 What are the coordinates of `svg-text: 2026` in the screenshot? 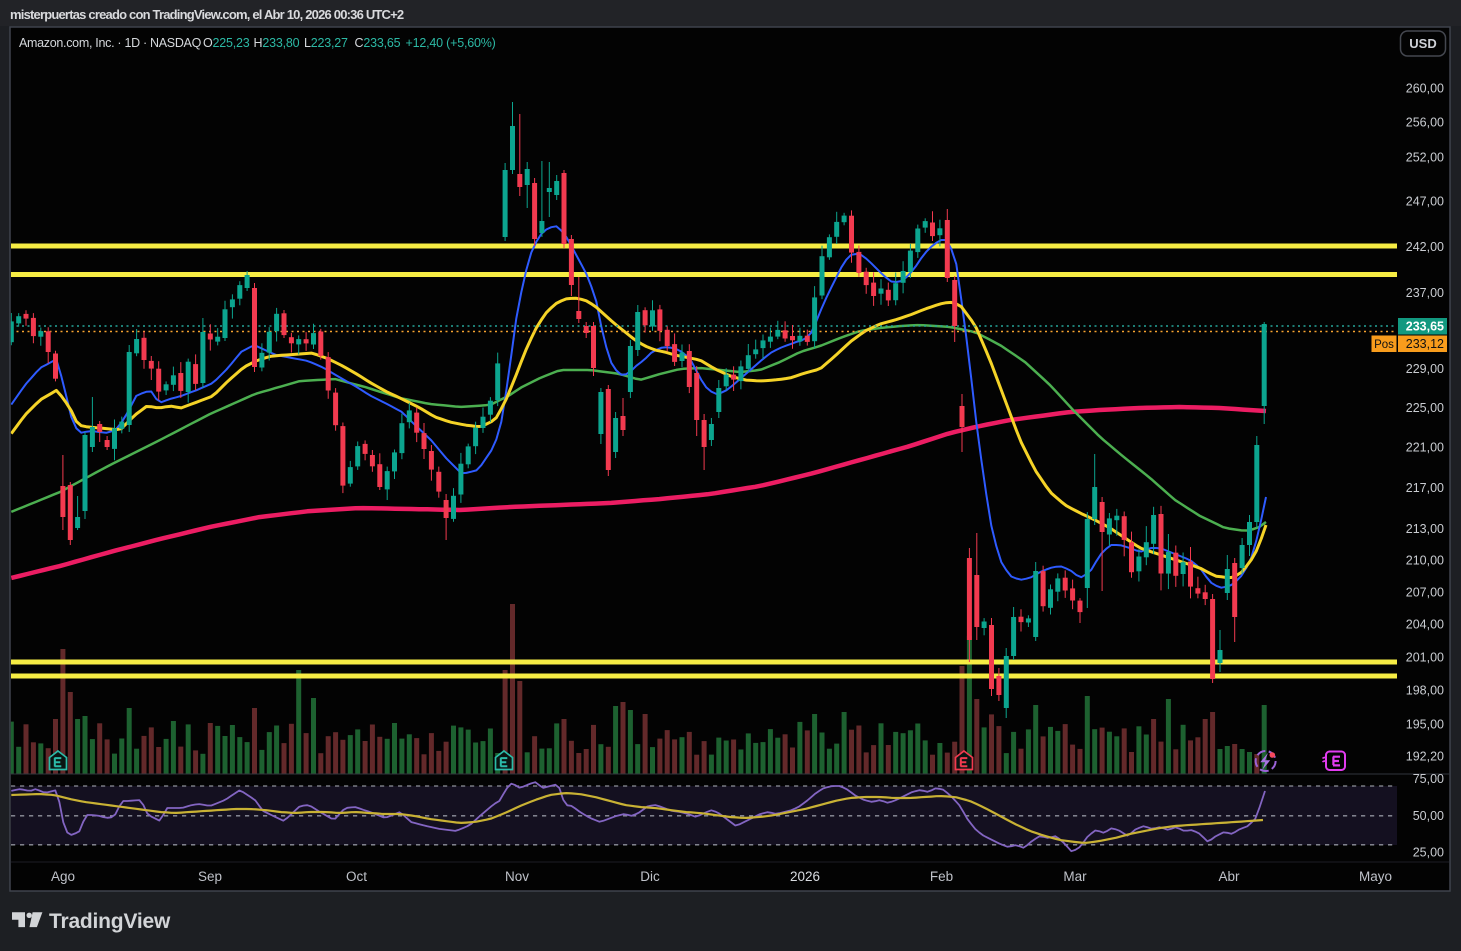 It's located at (805, 876).